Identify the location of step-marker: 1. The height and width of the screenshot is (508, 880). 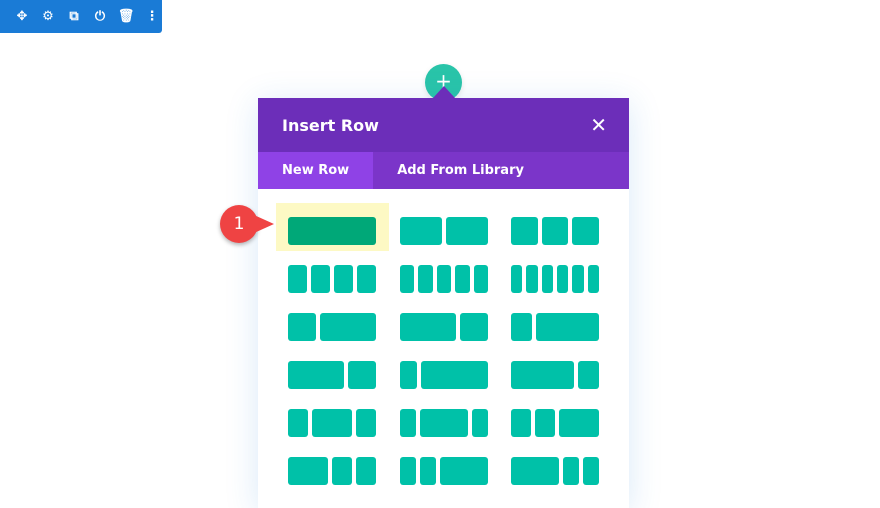
(247, 224).